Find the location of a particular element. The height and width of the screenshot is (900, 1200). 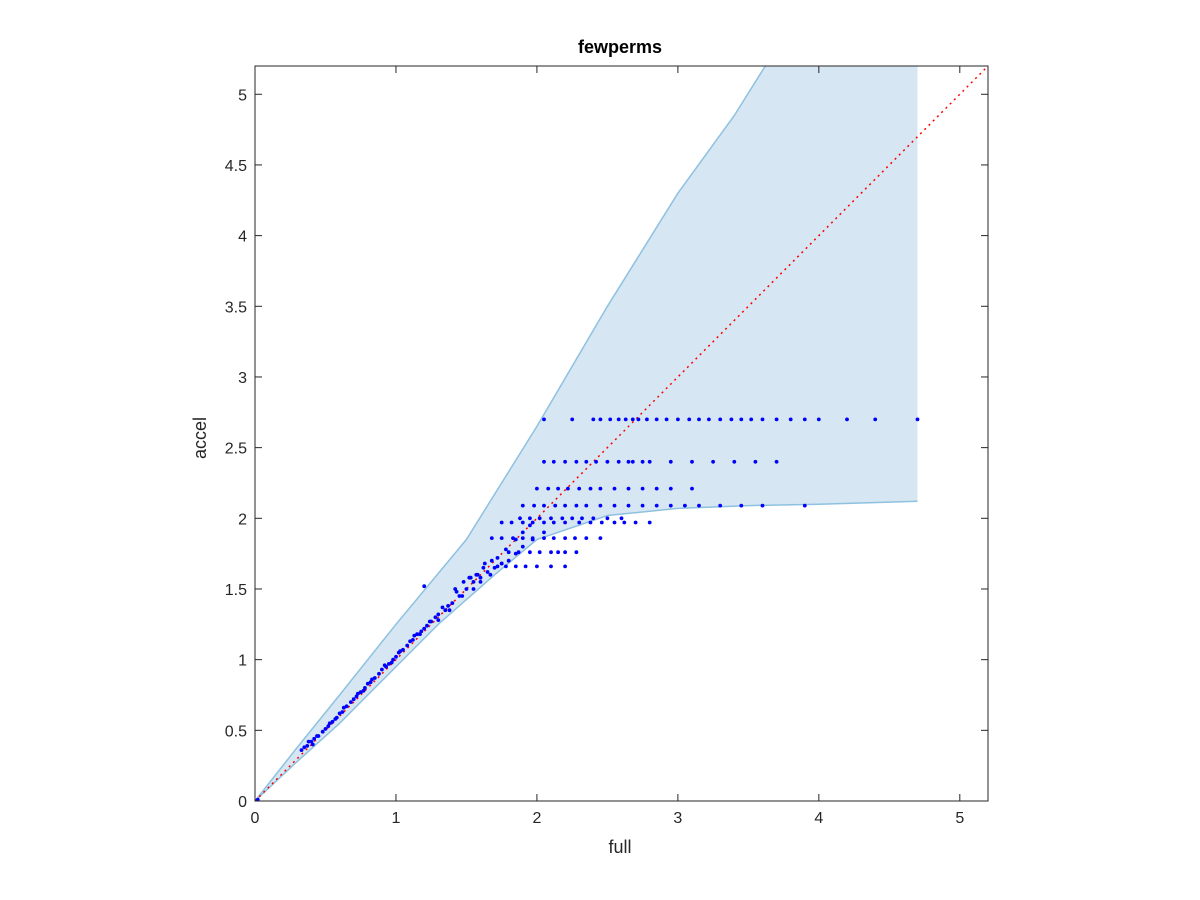

chart-title: fewperms is located at coordinates (620, 47).